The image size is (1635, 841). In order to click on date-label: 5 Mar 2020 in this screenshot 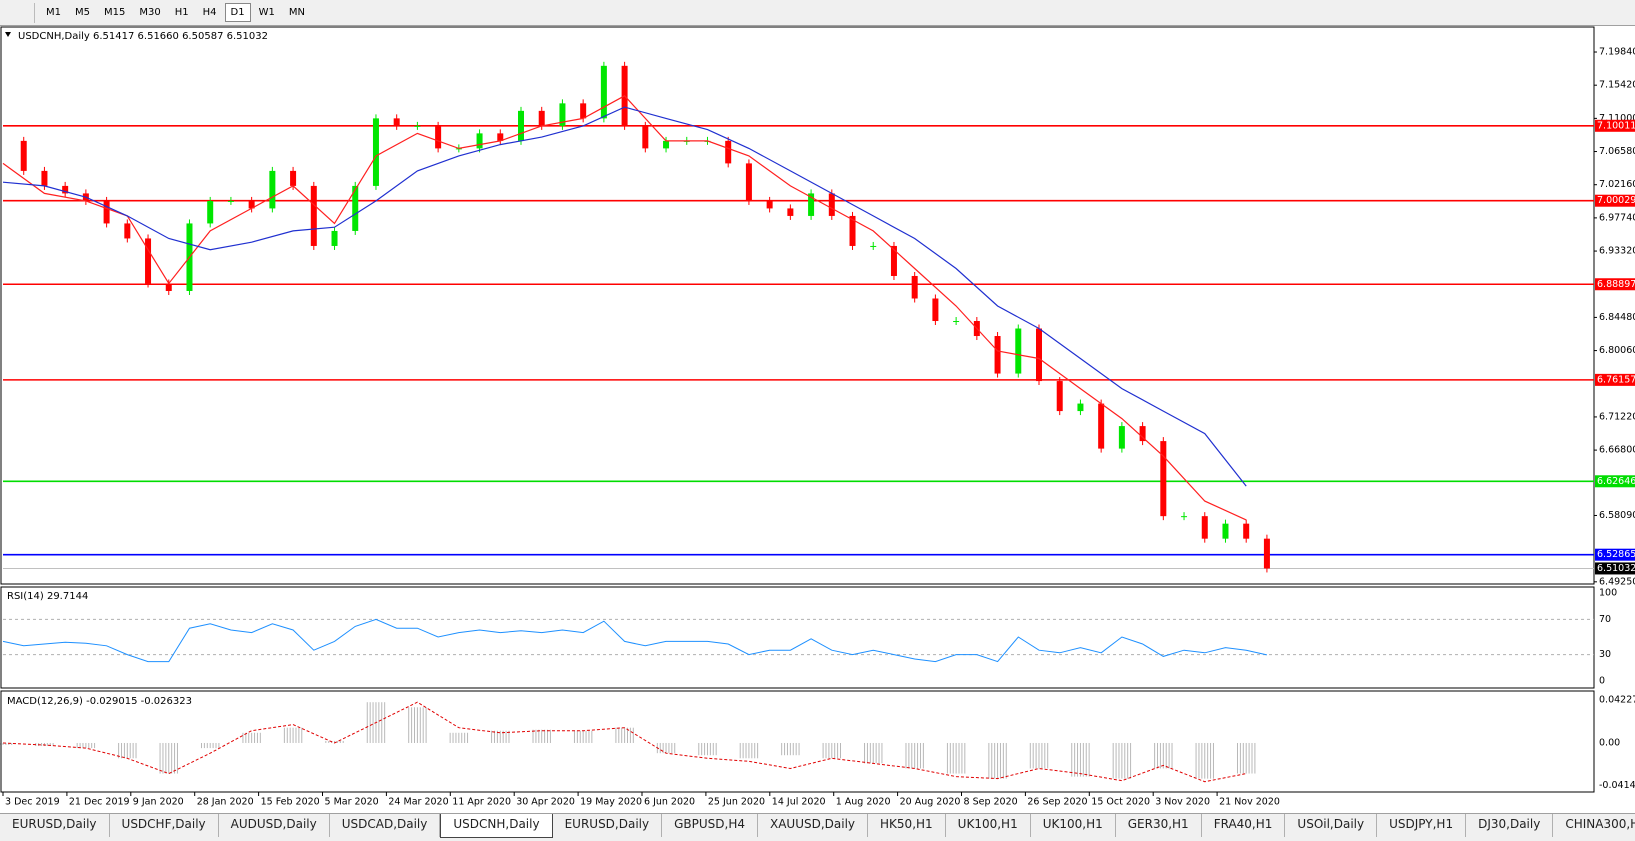, I will do `click(352, 802)`.